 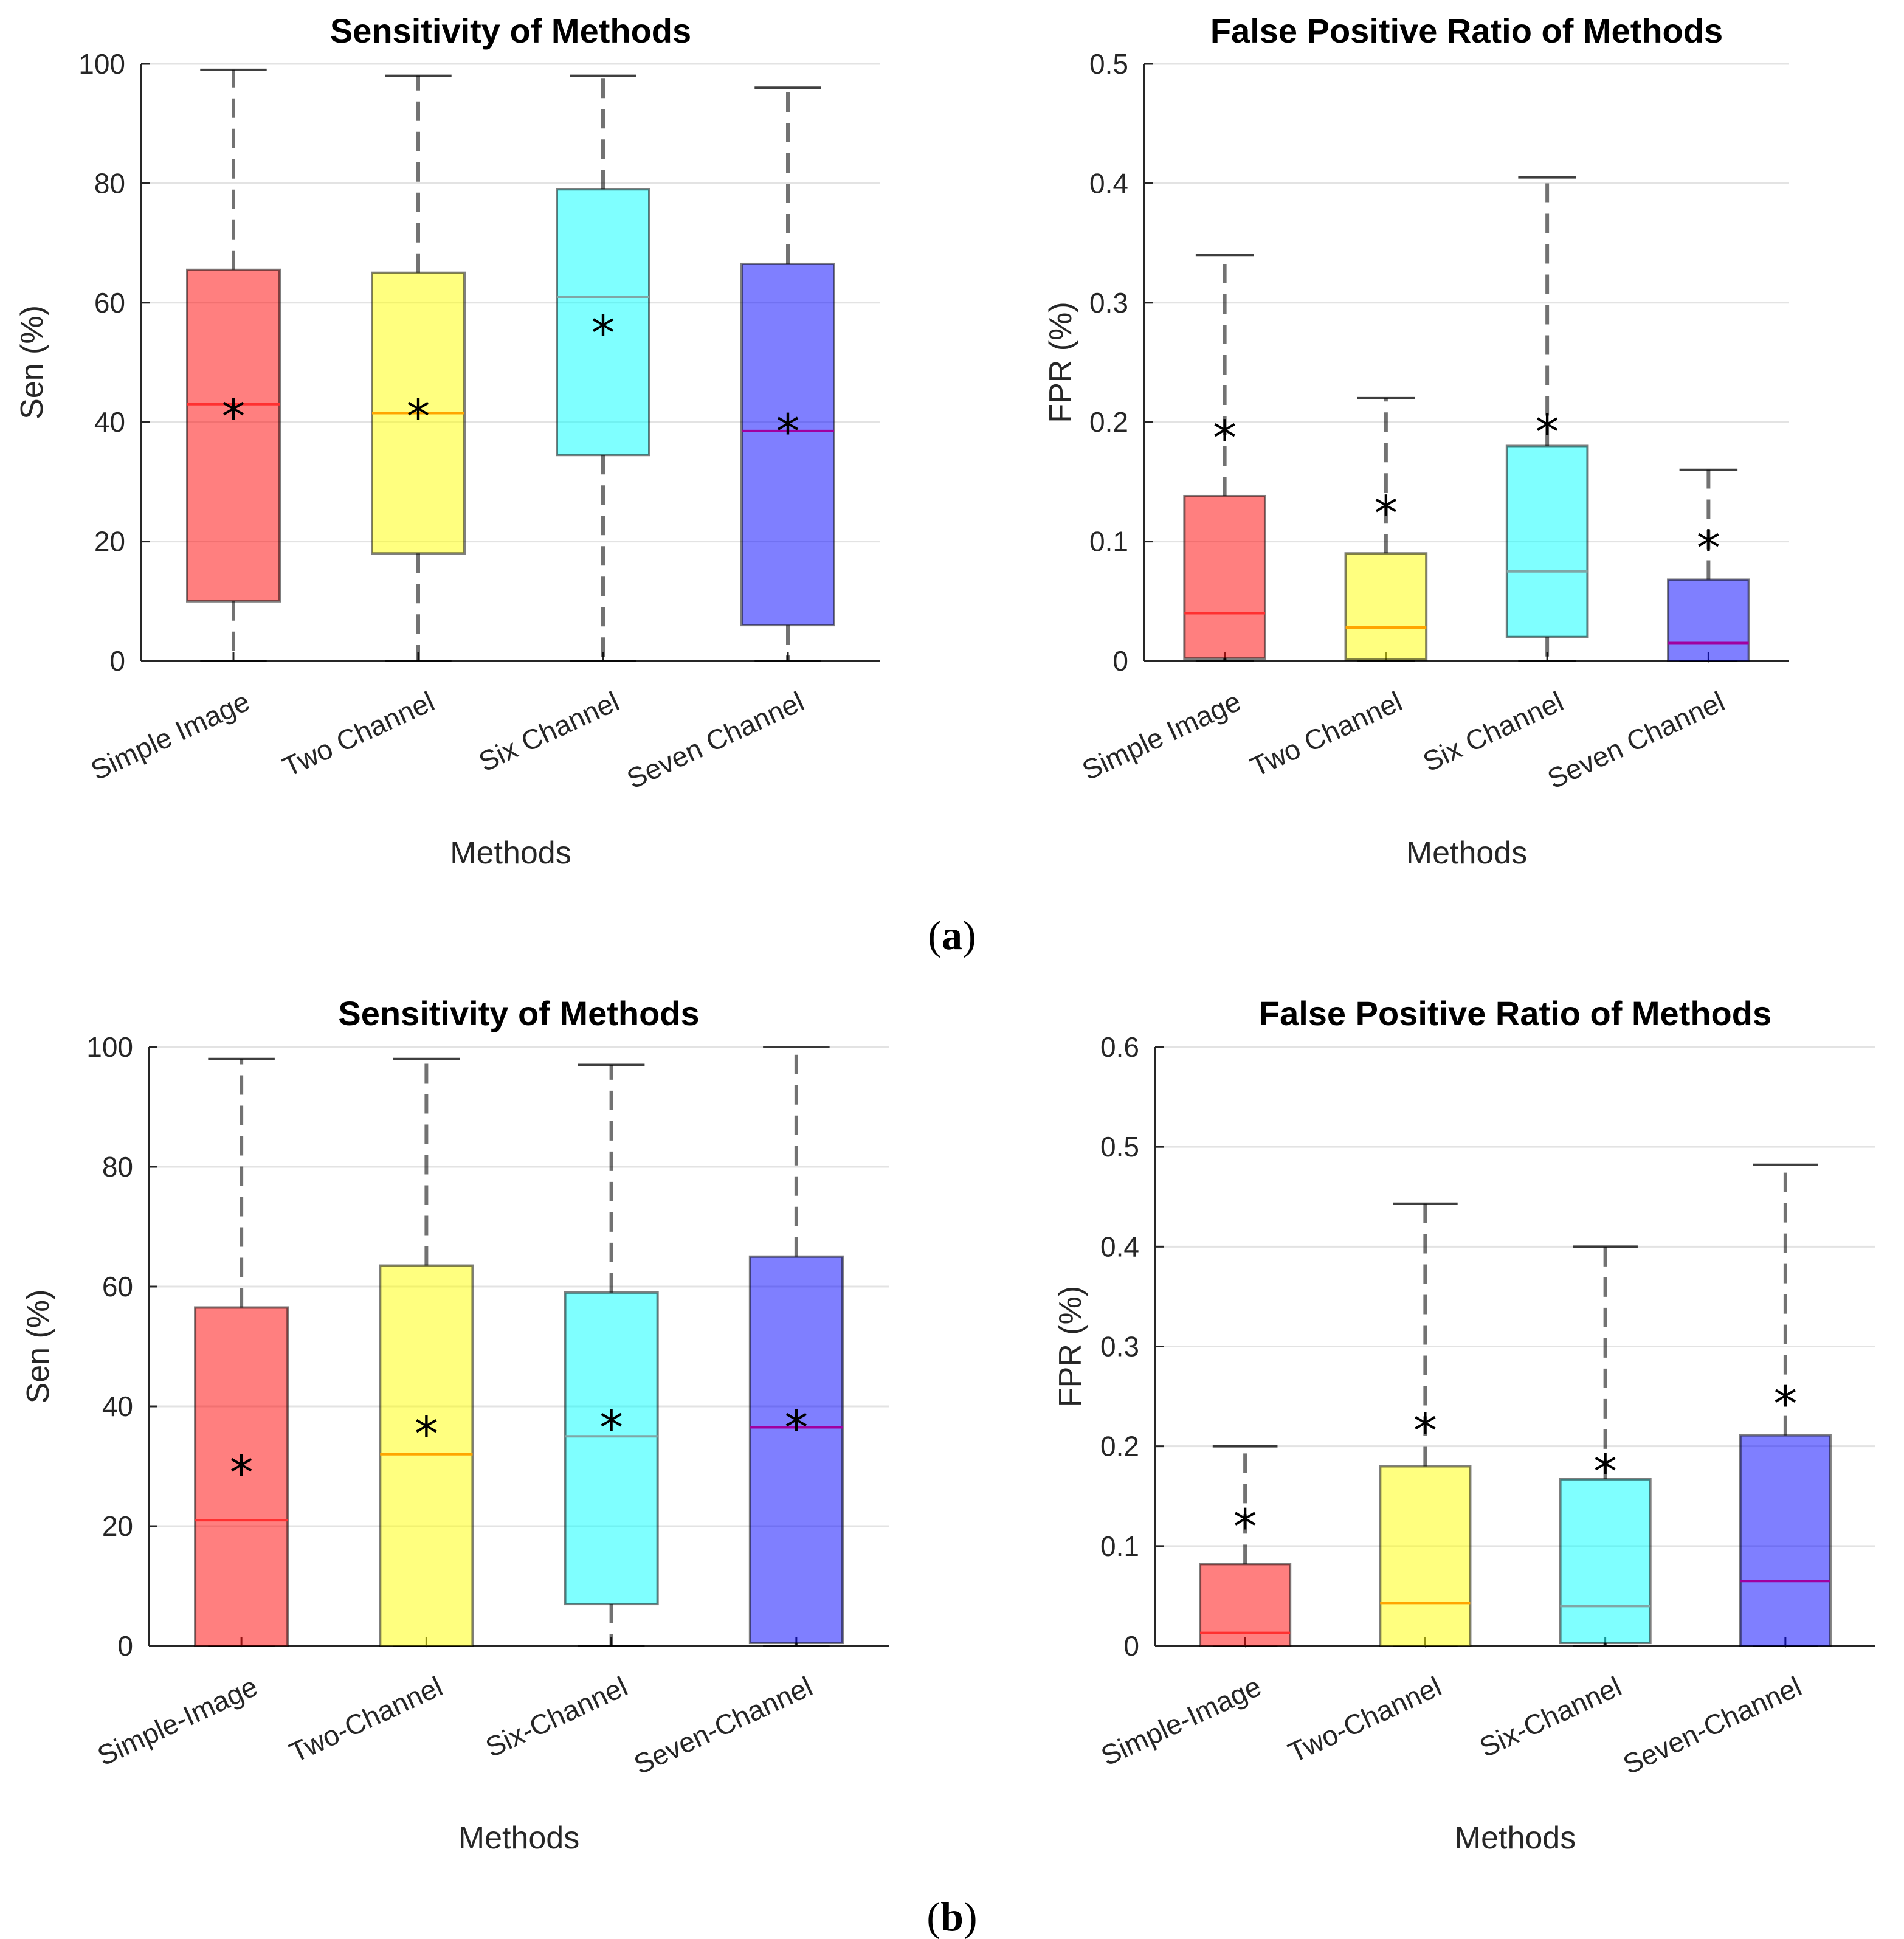 What do you see at coordinates (951, 1916) in the screenshot?
I see `caption-b: (b)` at bounding box center [951, 1916].